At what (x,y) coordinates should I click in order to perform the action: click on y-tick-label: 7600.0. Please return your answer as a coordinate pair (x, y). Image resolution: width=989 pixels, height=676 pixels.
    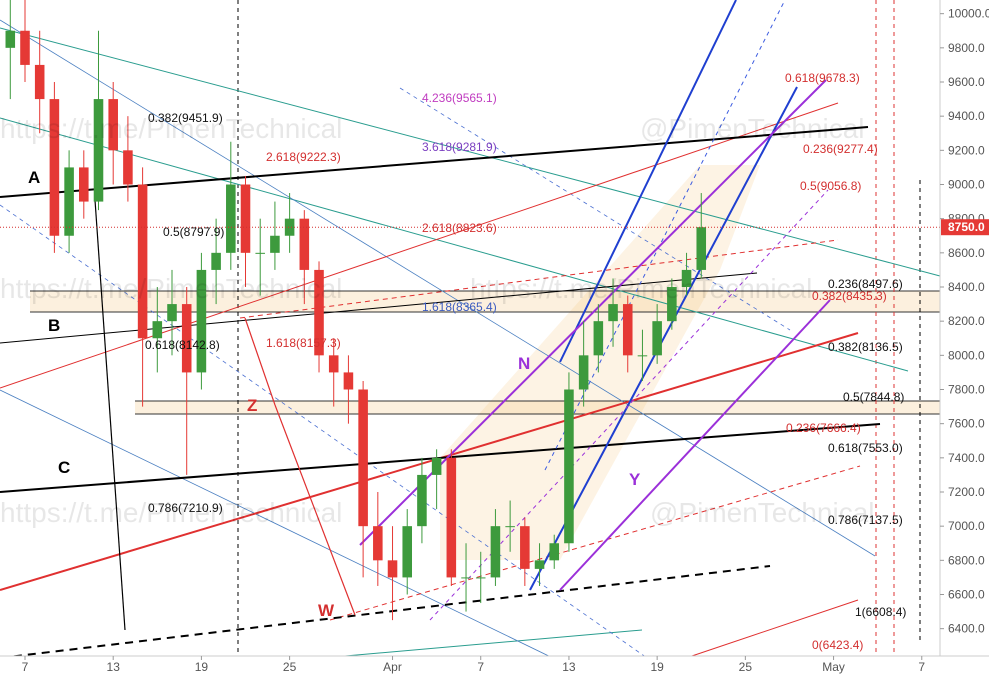
    Looking at the image, I should click on (966, 424).